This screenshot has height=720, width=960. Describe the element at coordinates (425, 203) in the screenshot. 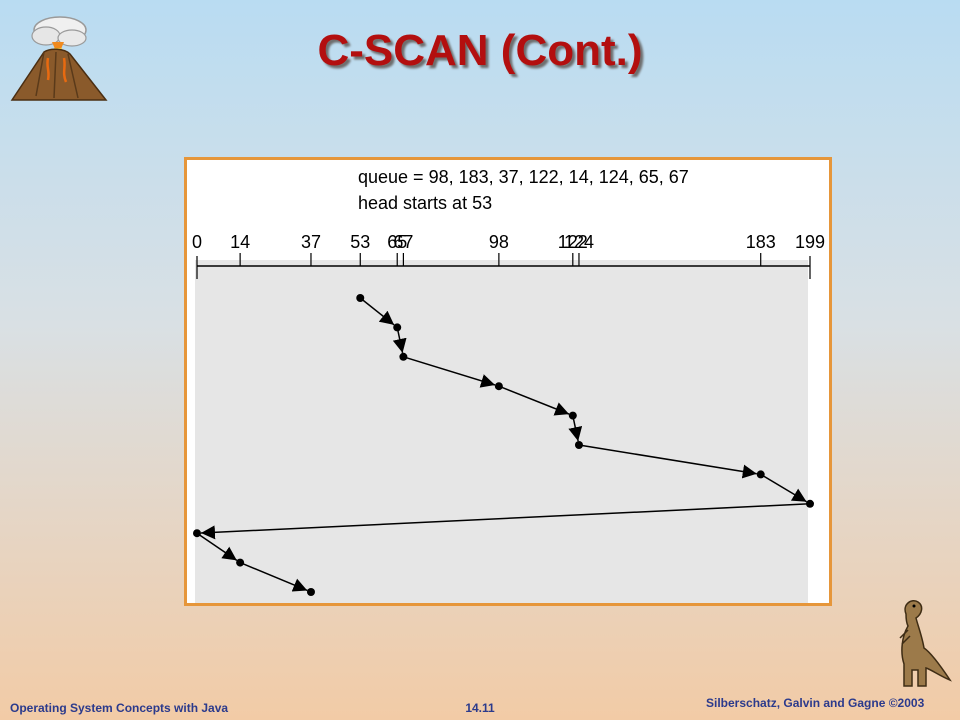

I see `head-start-line: head starts at 53` at that location.